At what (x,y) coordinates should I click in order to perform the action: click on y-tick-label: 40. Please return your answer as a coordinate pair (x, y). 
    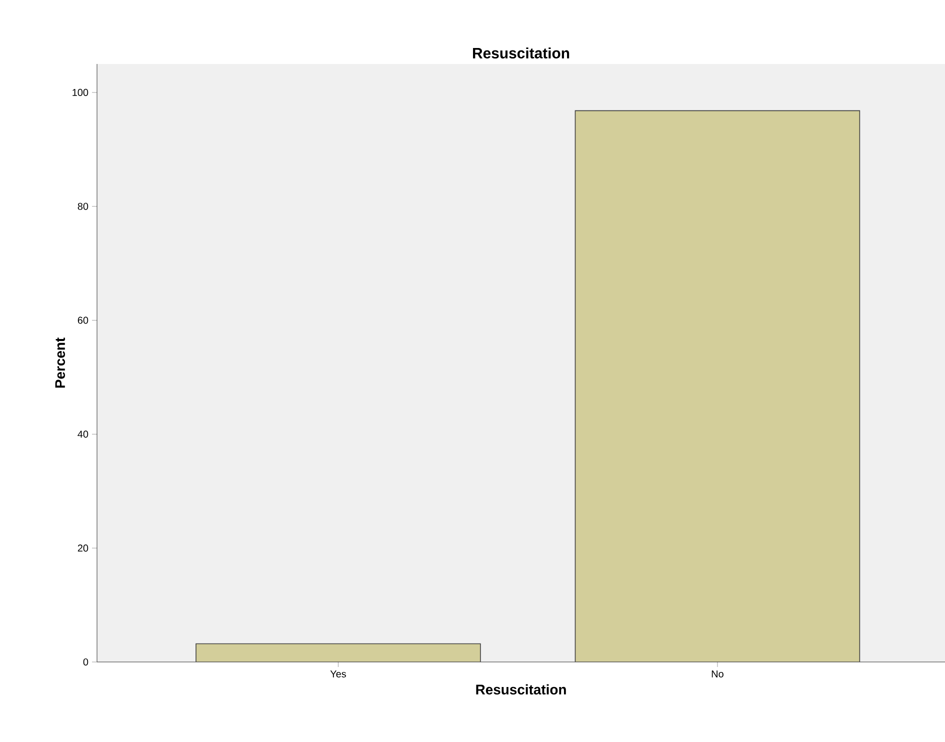
    Looking at the image, I should click on (83, 434).